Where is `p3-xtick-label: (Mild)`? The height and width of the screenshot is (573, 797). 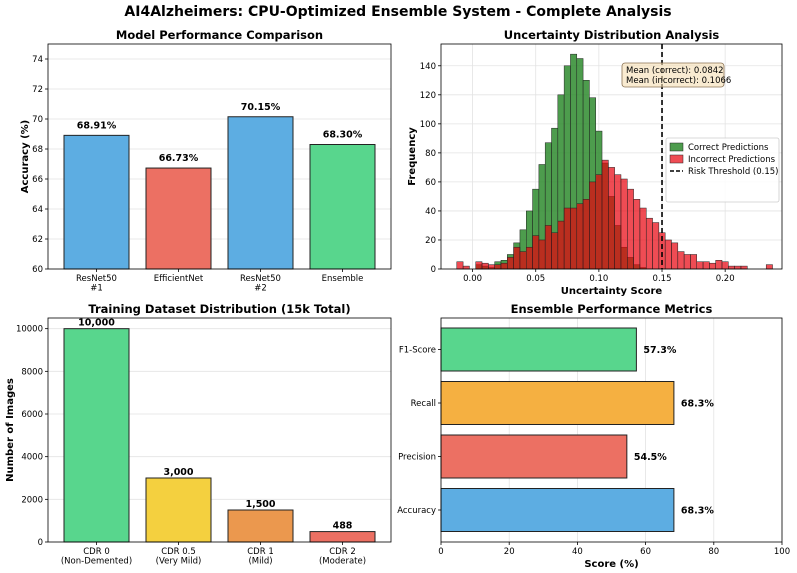
p3-xtick-label: (Mild) is located at coordinates (260, 562).